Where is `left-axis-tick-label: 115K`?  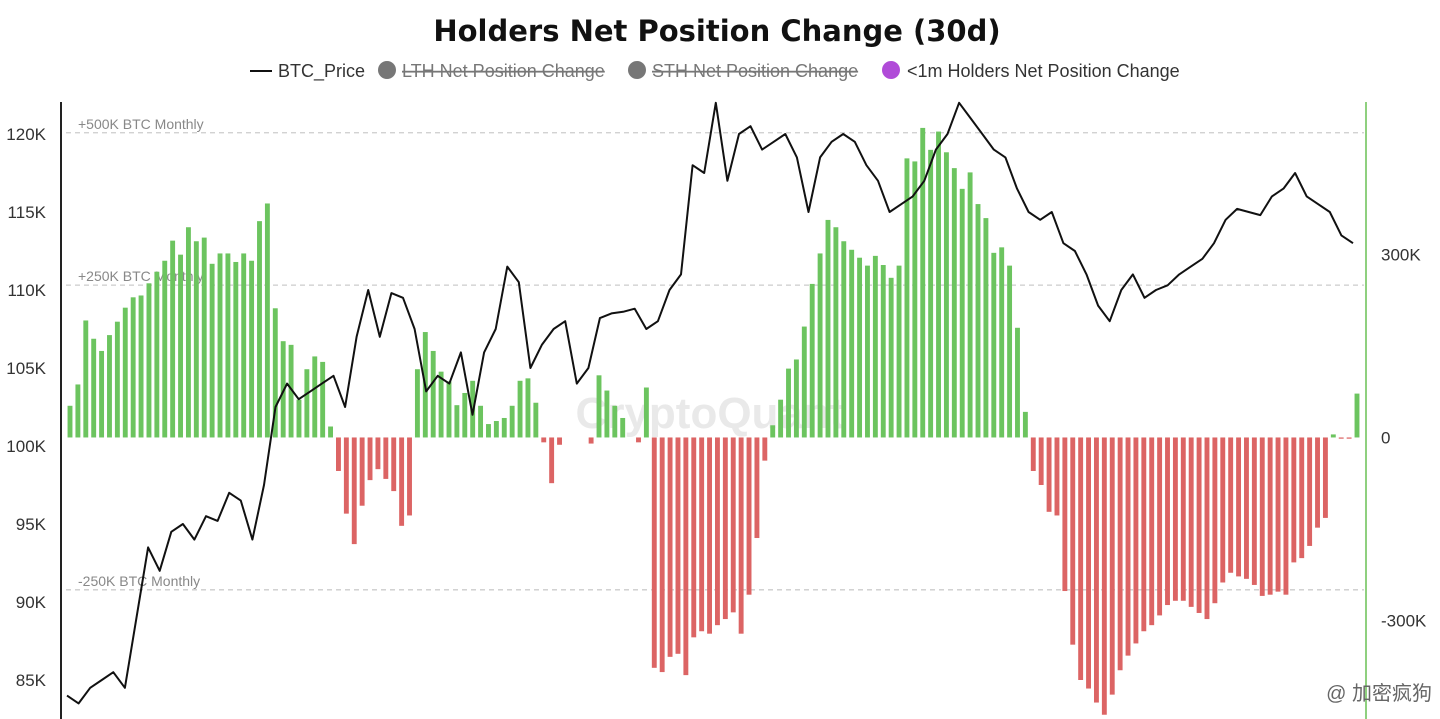 left-axis-tick-label: 115K is located at coordinates (27, 212).